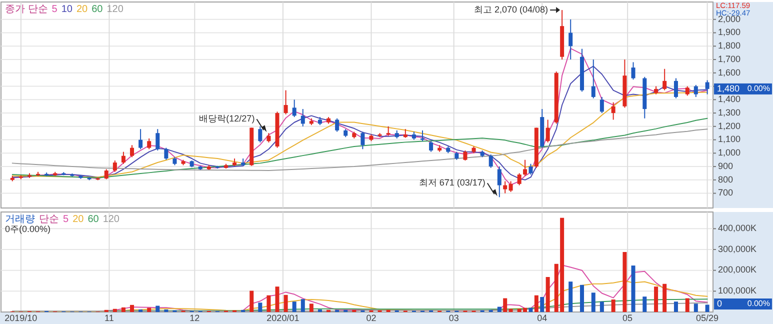  I want to click on text: 0, so click(719, 303).